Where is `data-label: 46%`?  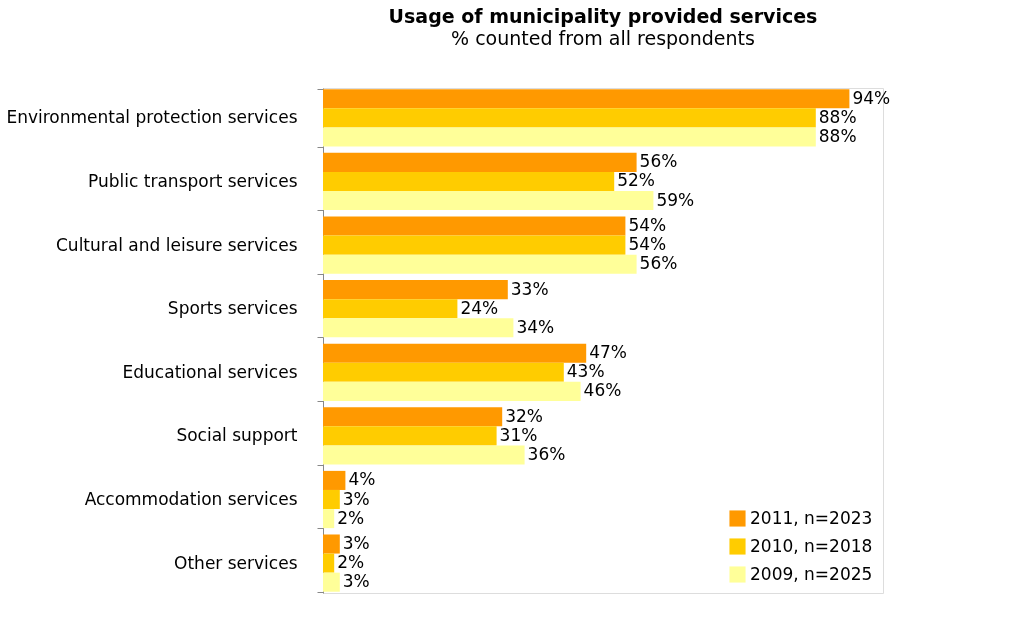
data-label: 46% is located at coordinates (602, 390).